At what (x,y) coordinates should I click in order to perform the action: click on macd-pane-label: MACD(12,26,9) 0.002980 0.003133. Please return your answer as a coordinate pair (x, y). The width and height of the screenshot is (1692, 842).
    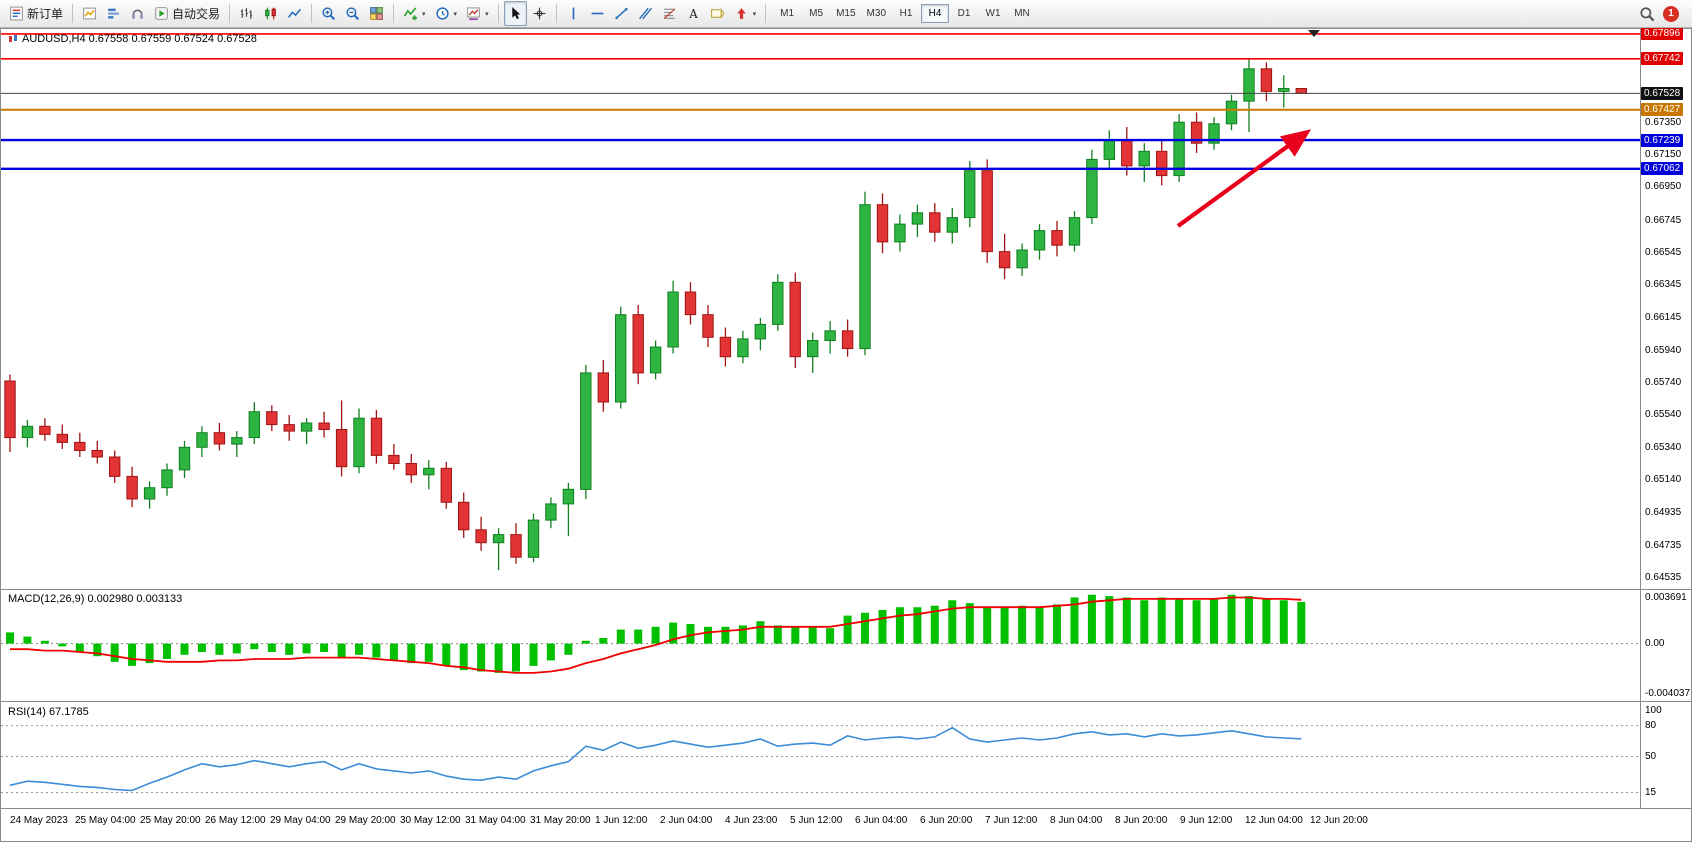
    Looking at the image, I should click on (95, 599).